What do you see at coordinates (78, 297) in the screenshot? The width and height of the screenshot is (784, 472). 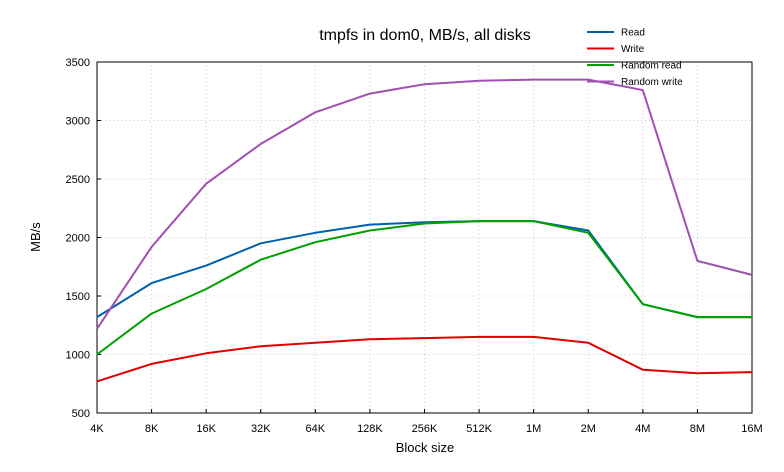 I see `y-tick-label: 1500` at bounding box center [78, 297].